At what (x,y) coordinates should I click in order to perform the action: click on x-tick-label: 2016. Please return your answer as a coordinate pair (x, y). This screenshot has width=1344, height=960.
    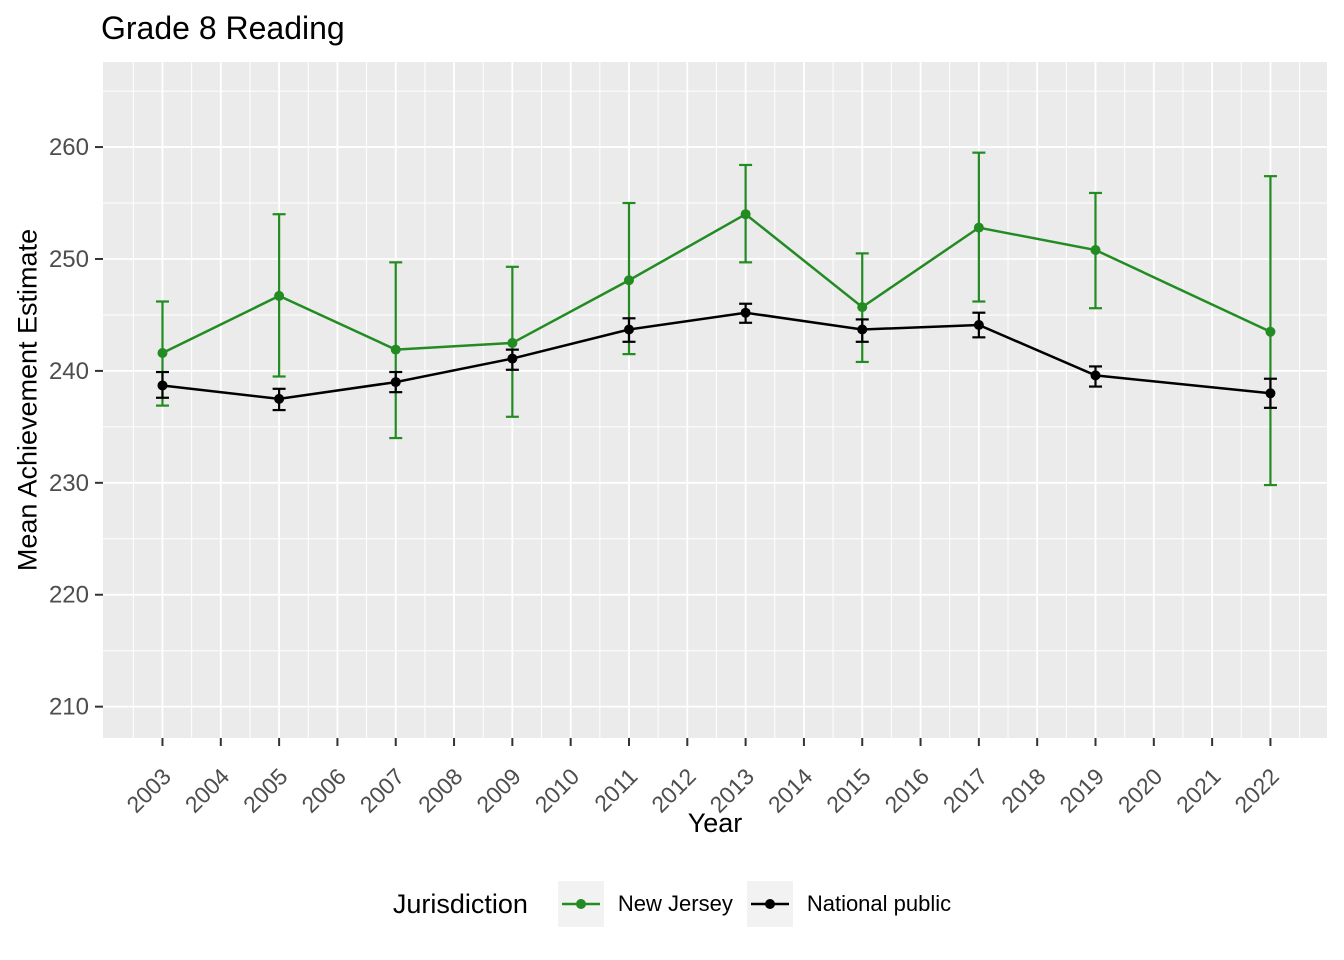
    Looking at the image, I should click on (907, 790).